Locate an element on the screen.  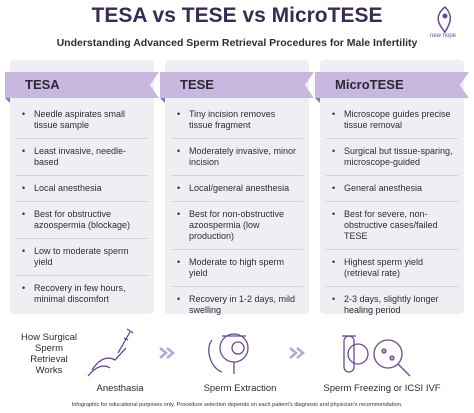
item-text: Highest sperm yield (retrieval rate) is located at coordinates (384, 267).